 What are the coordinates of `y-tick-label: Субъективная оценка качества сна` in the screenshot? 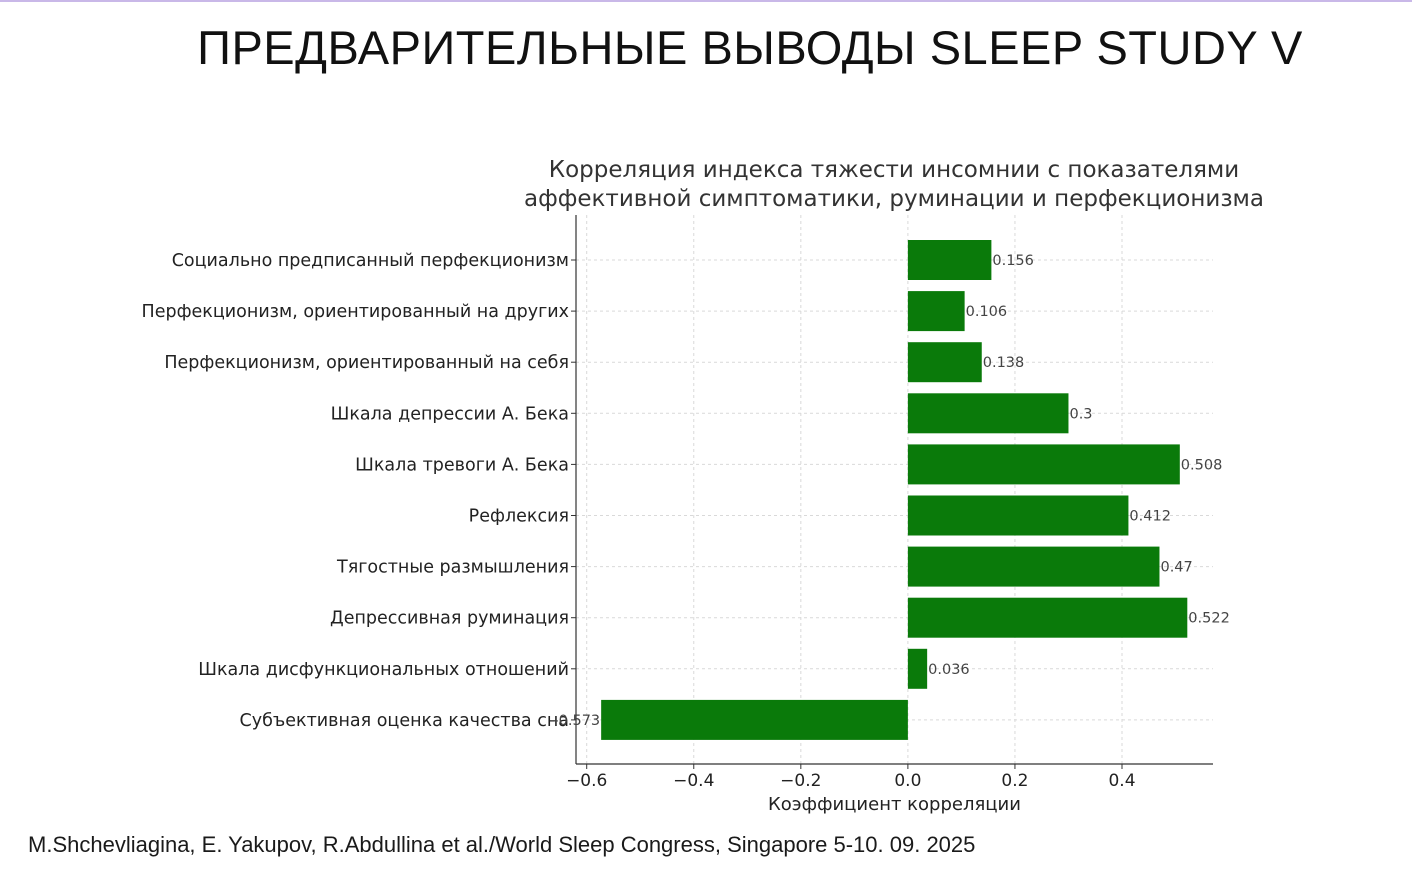 It's located at (405, 721).